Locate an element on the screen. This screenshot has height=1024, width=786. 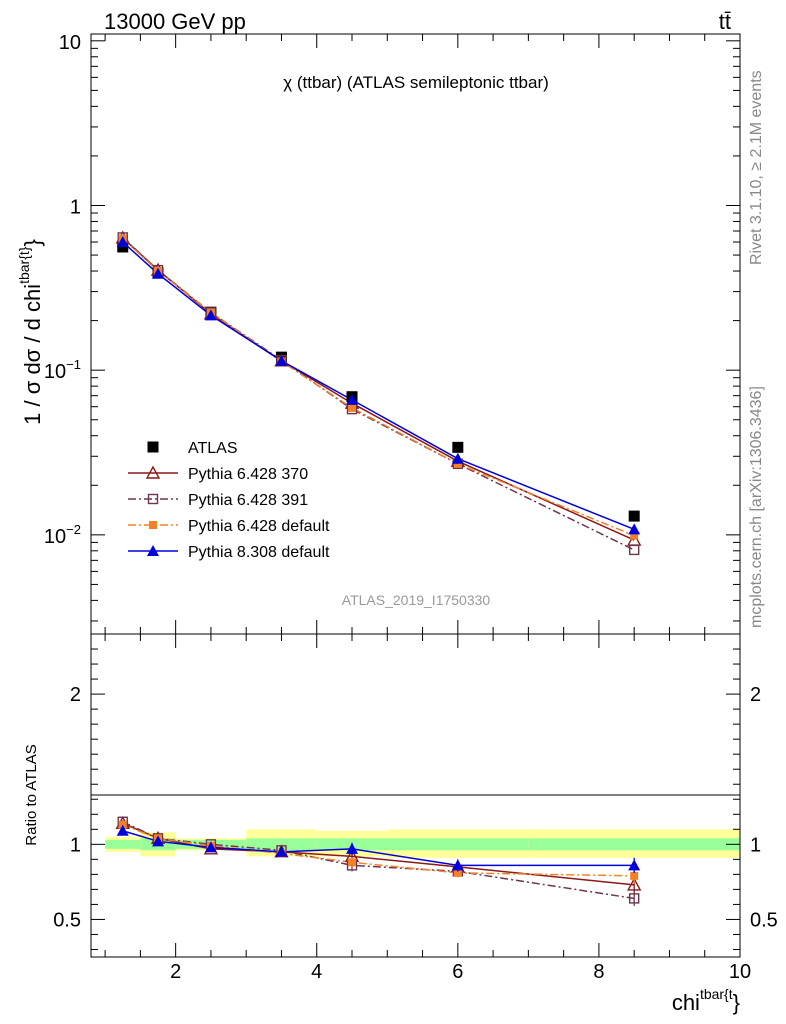
x-tick-label: 10 is located at coordinates (740, 972).